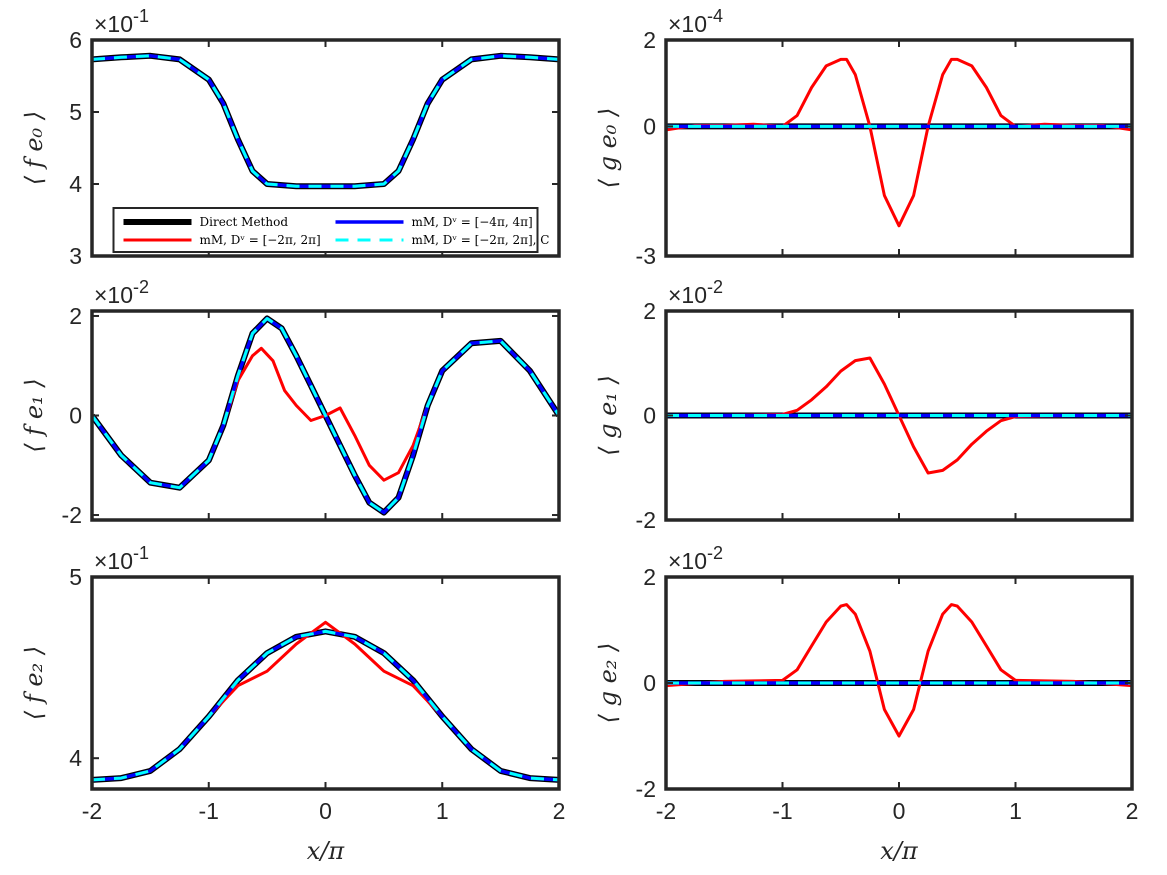  I want to click on y-tick-label: -3, so click(646, 256).